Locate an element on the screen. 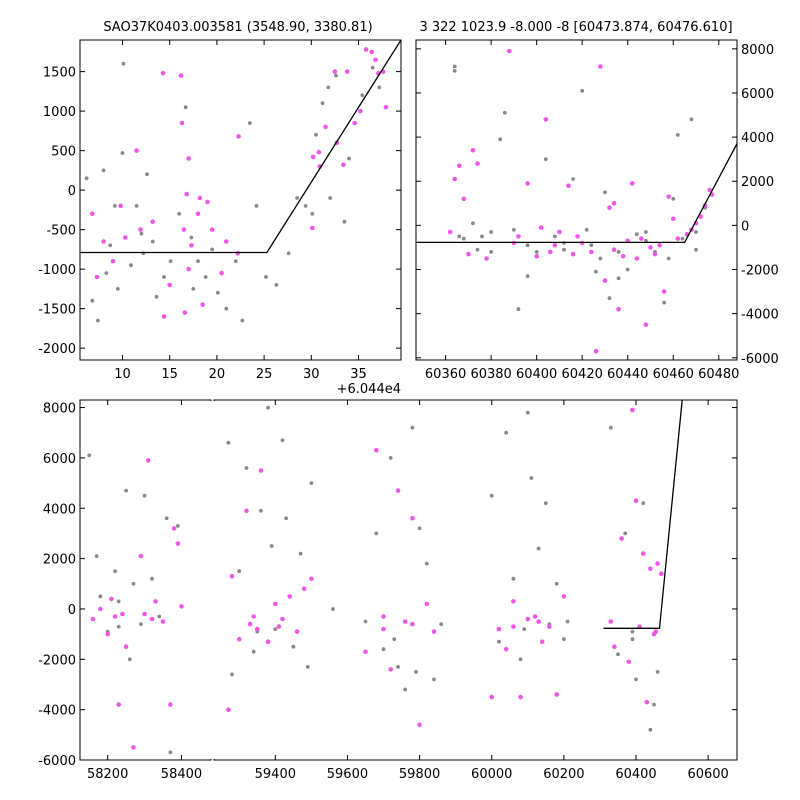 This screenshot has height=800, width=800. x-tick-label: 30 is located at coordinates (311, 374).